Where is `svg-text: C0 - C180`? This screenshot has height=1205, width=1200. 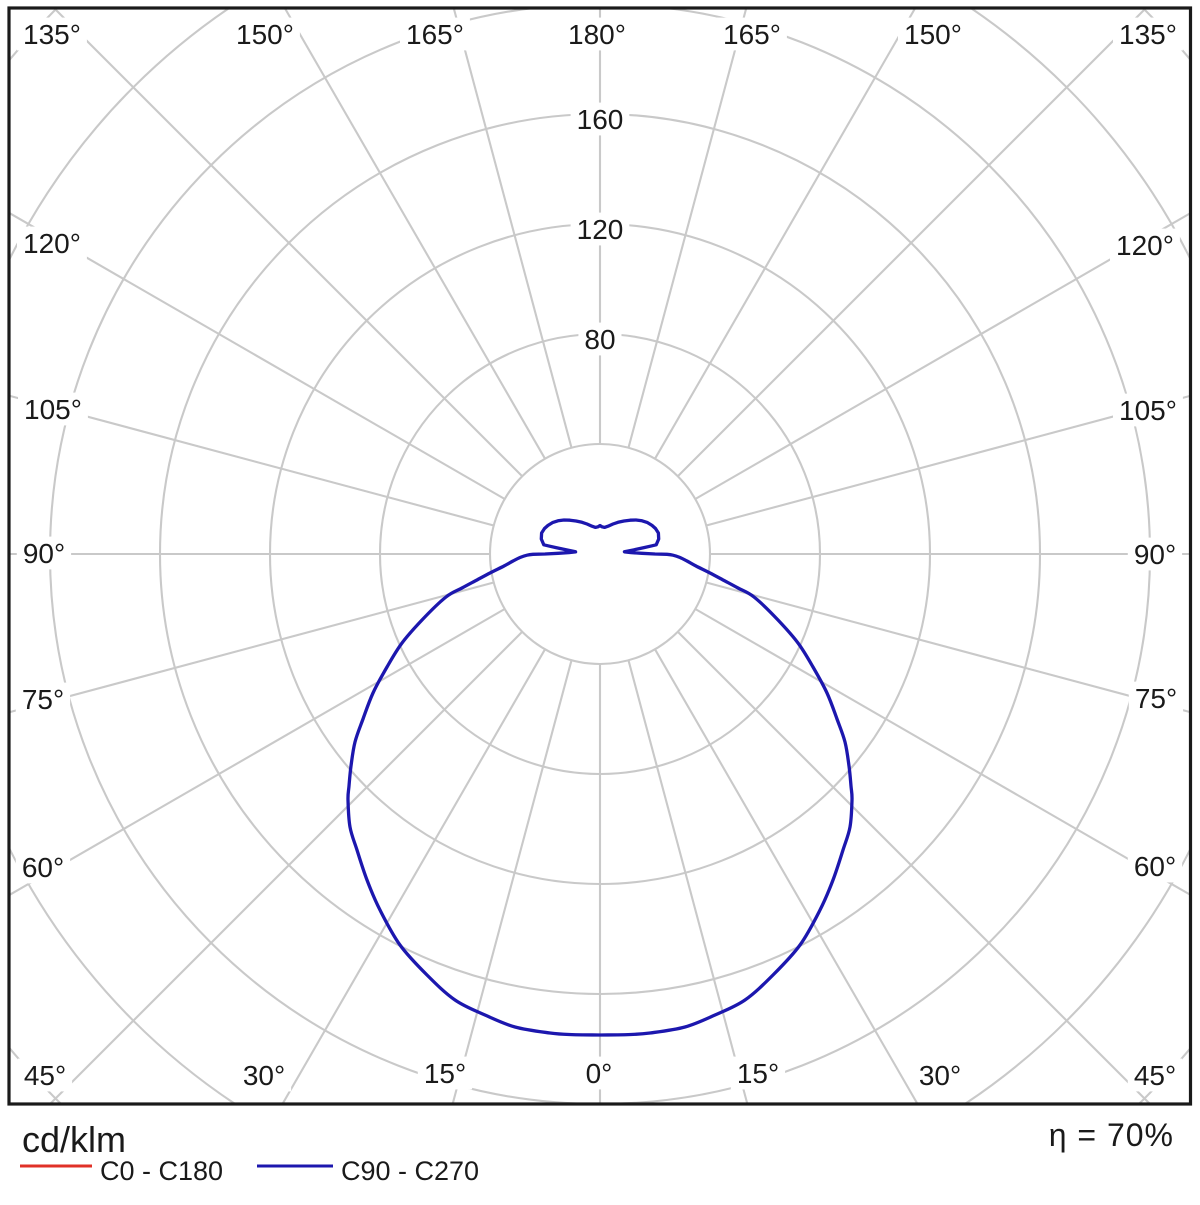
svg-text: C0 - C180 is located at coordinates (161, 1171).